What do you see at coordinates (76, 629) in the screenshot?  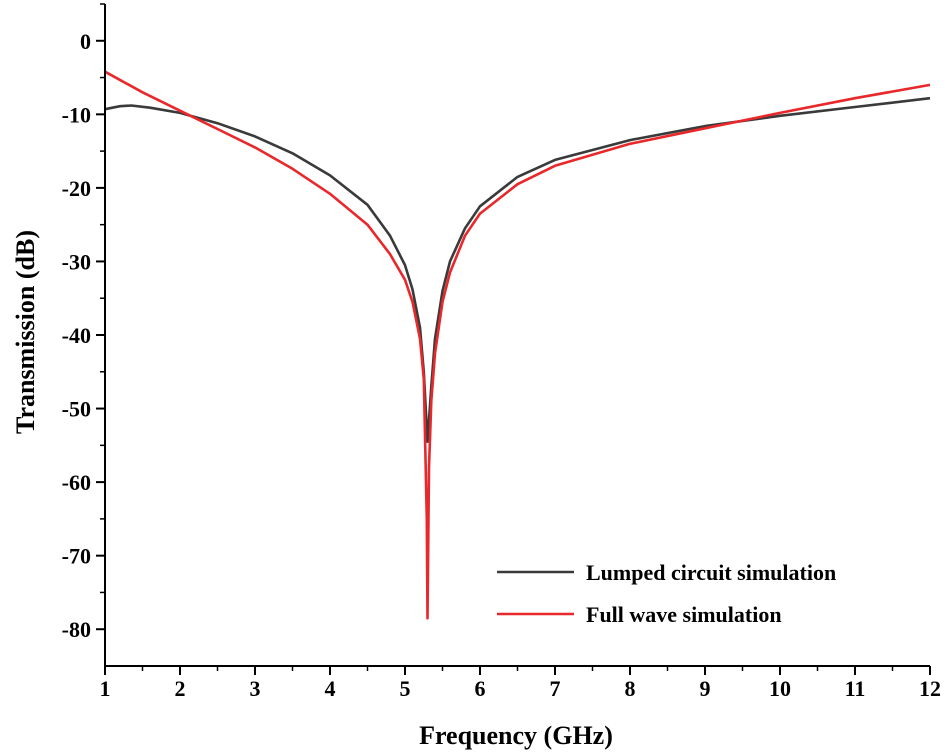 I see `y-tick-label: -80` at bounding box center [76, 629].